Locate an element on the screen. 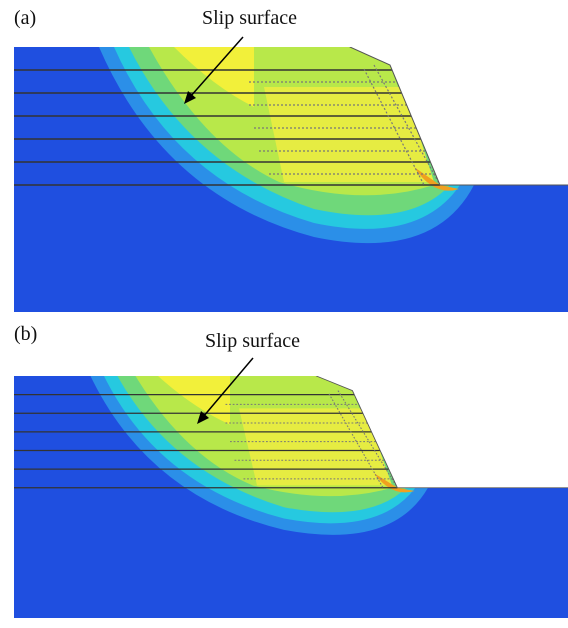 This screenshot has height=628, width=568. panel-label: (a) is located at coordinates (25, 18).